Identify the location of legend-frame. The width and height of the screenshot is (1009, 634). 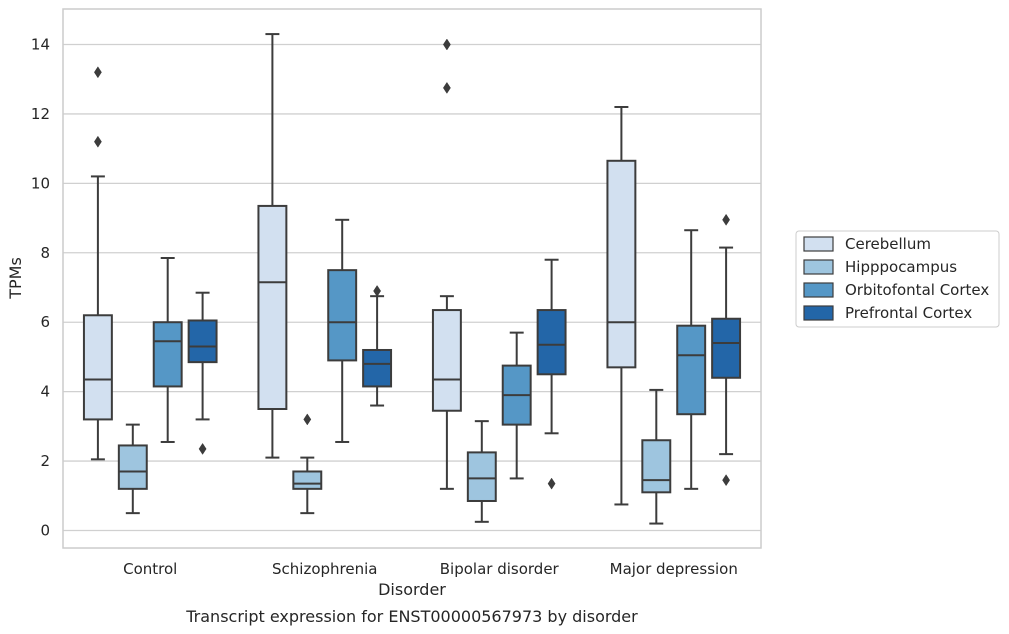
(897, 279).